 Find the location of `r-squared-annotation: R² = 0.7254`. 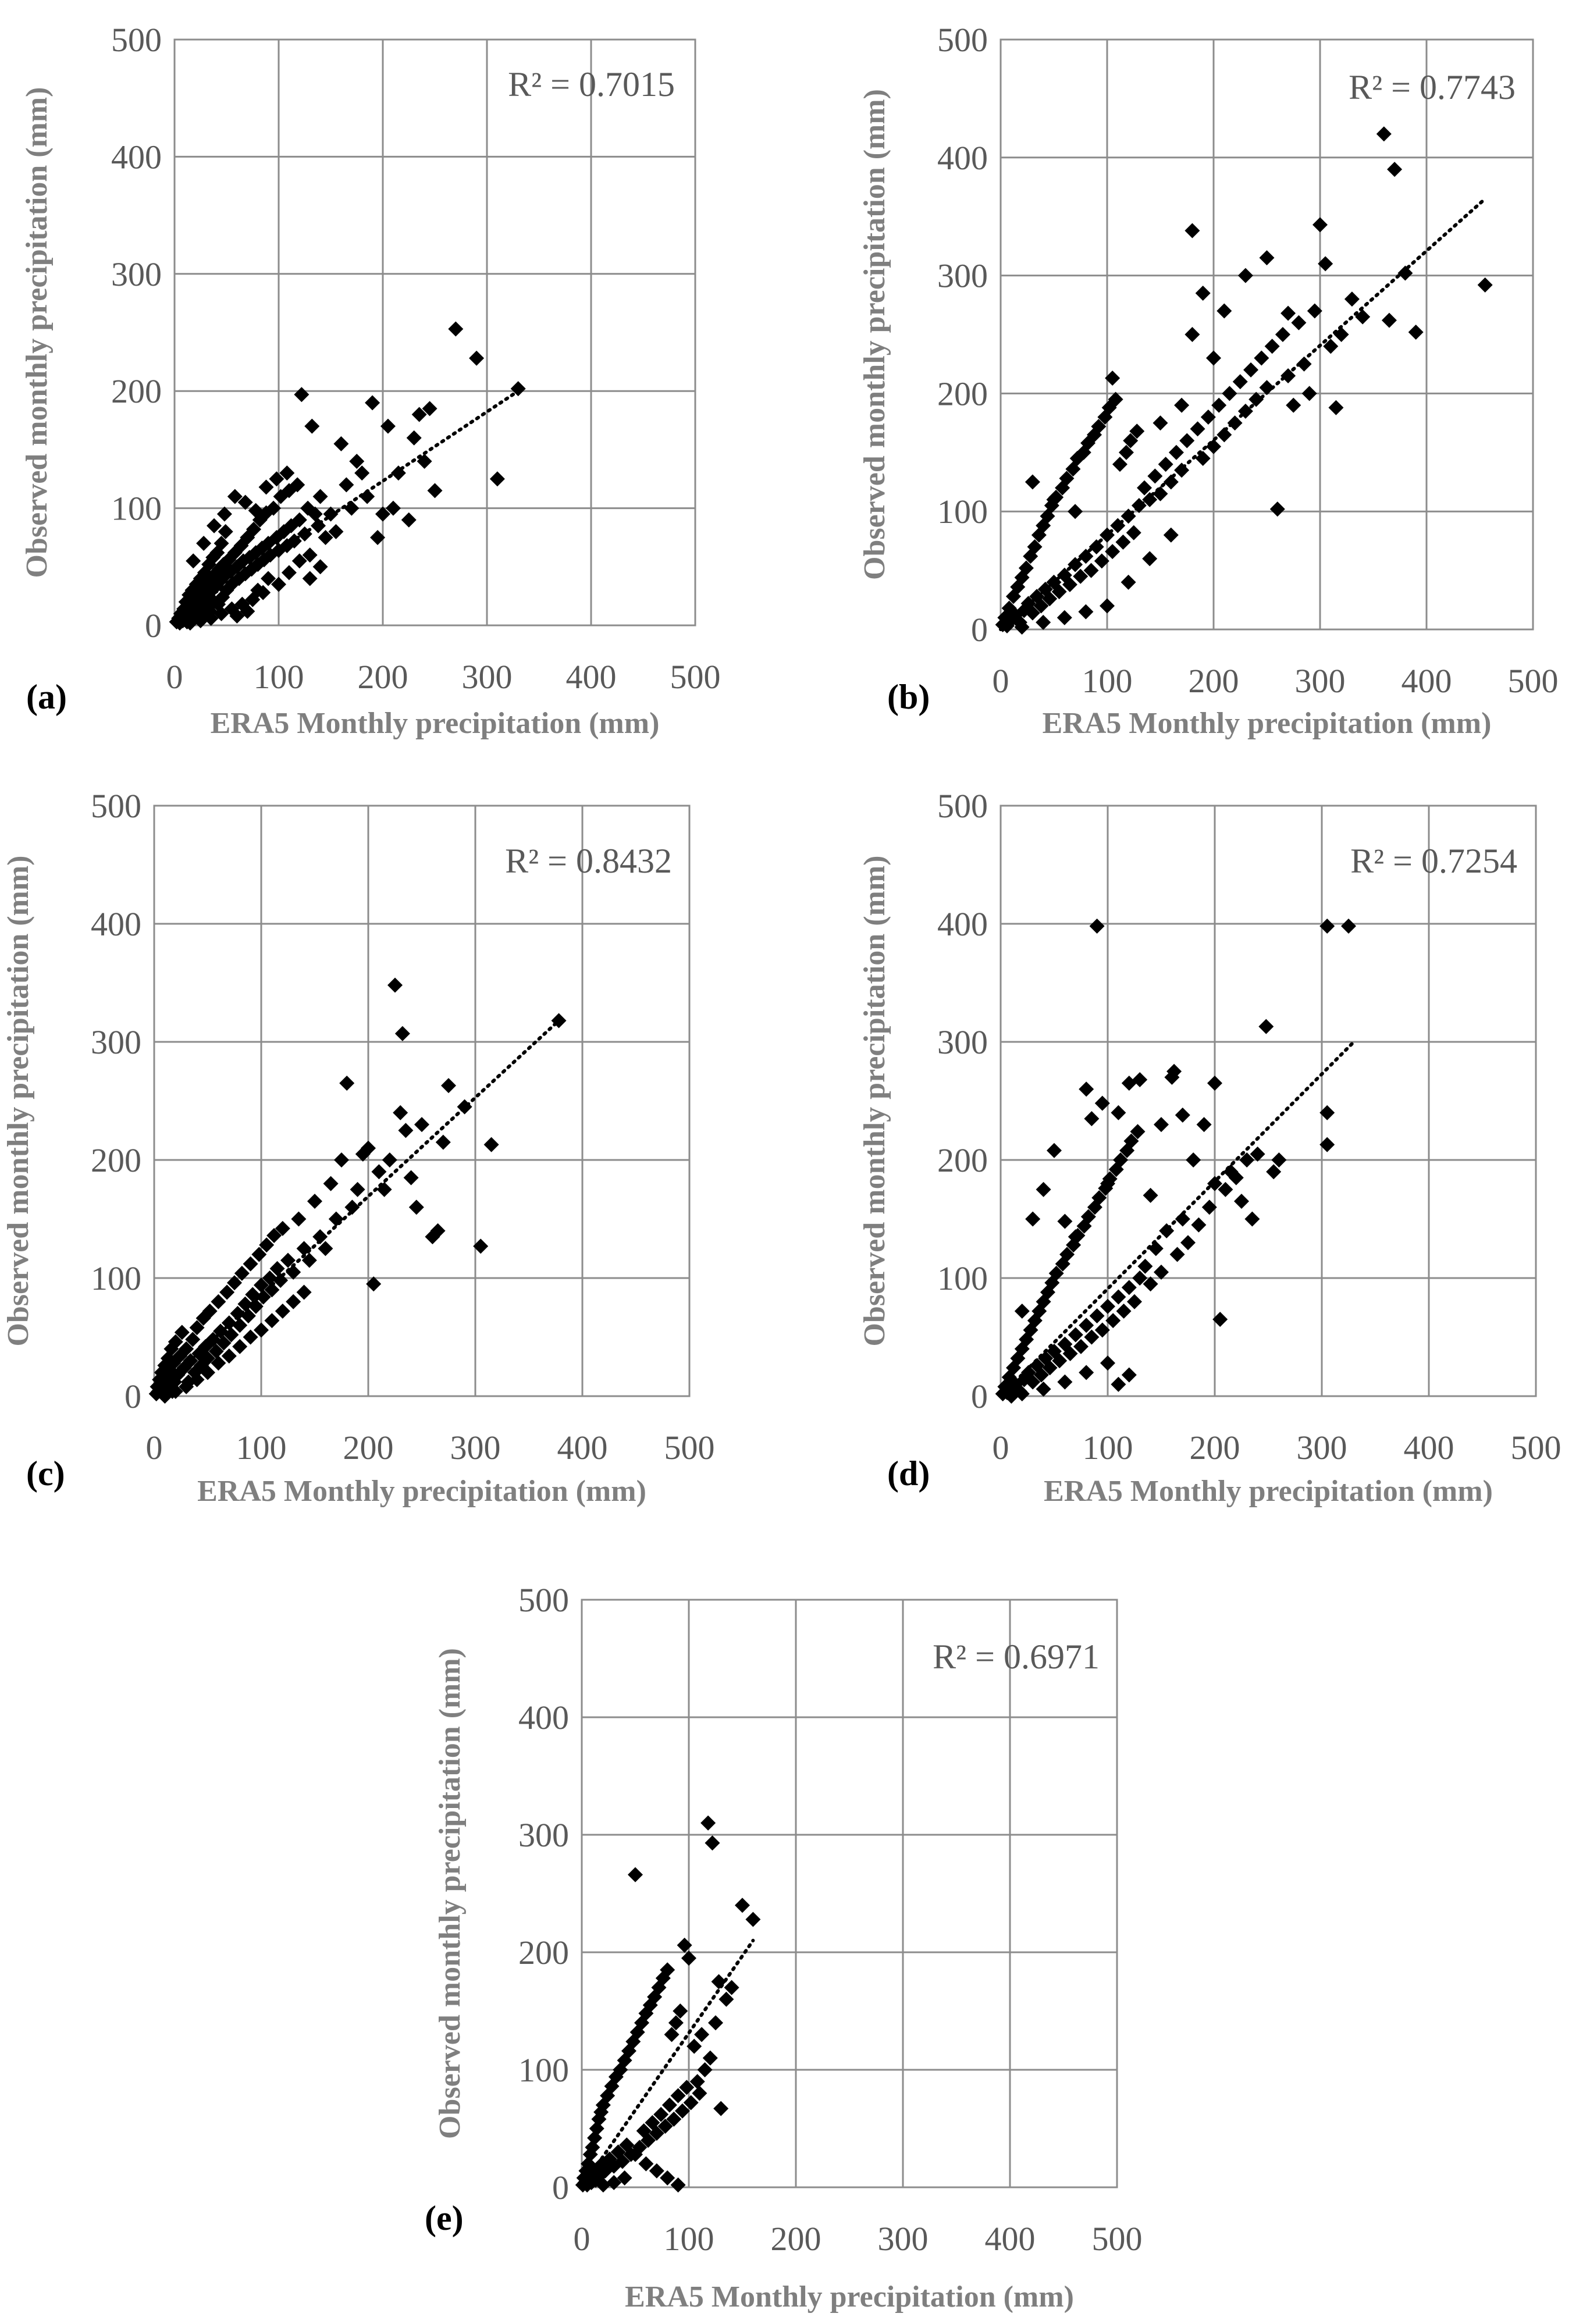

r-squared-annotation: R² = 0.7254 is located at coordinates (1434, 861).